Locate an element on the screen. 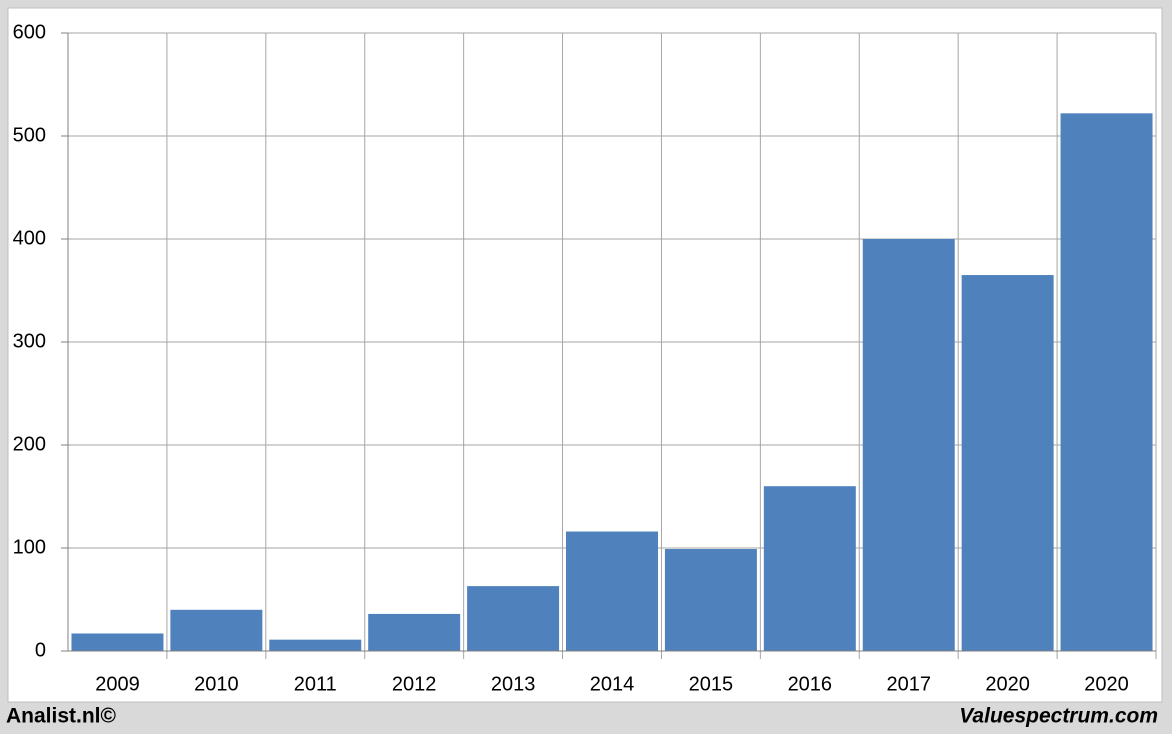 The image size is (1172, 734). y-tick-label: 100 is located at coordinates (29, 547).